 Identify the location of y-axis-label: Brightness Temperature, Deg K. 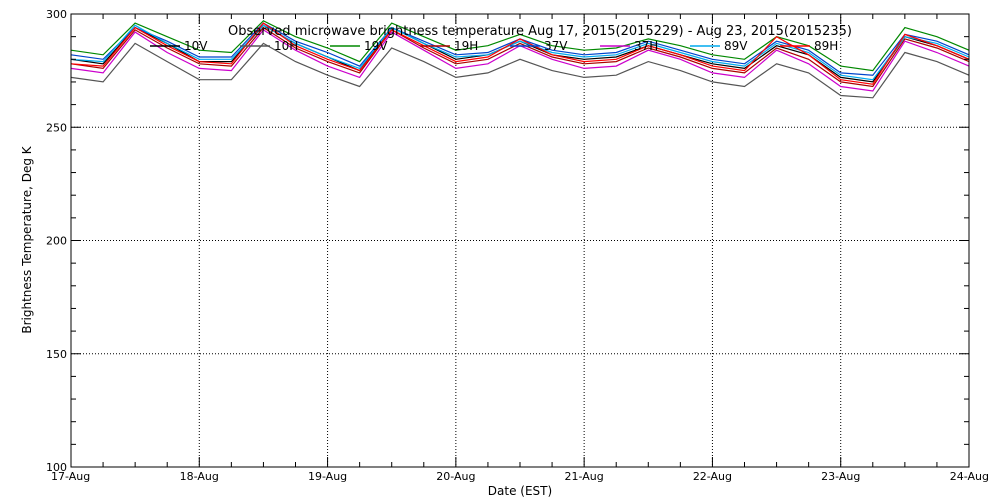
(27, 239).